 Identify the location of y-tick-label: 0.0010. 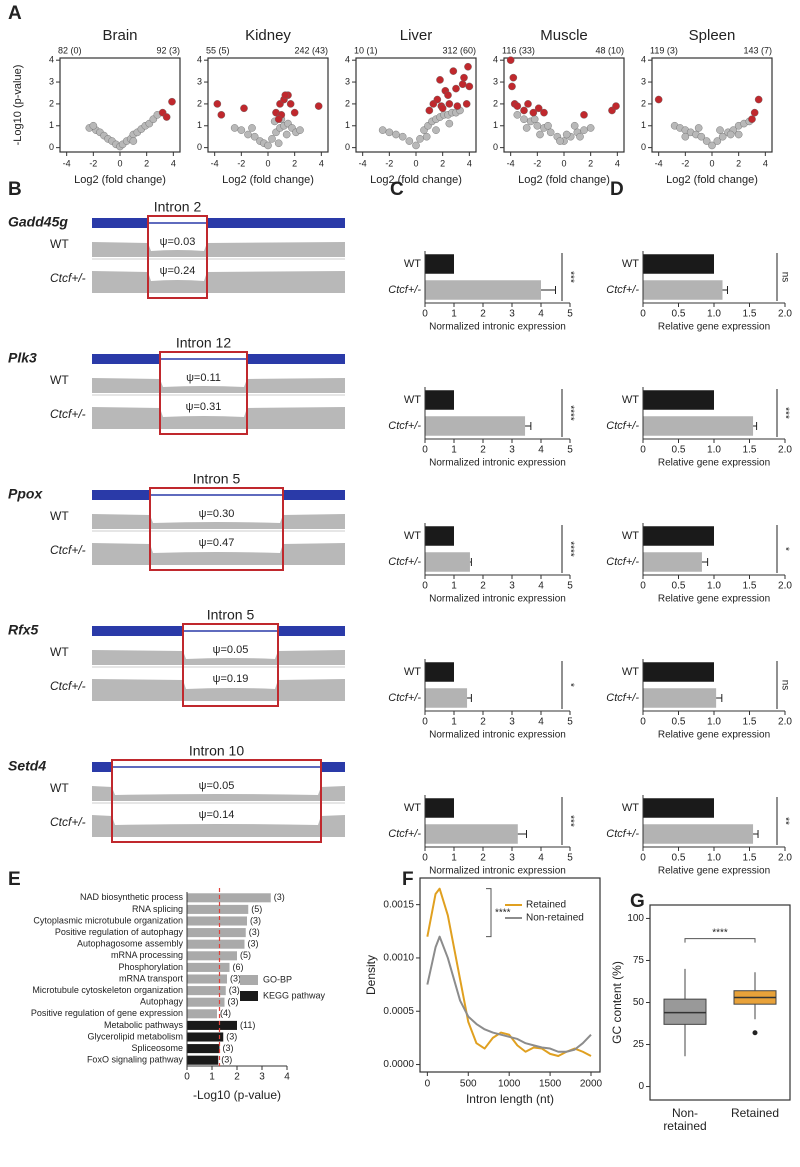
(398, 958).